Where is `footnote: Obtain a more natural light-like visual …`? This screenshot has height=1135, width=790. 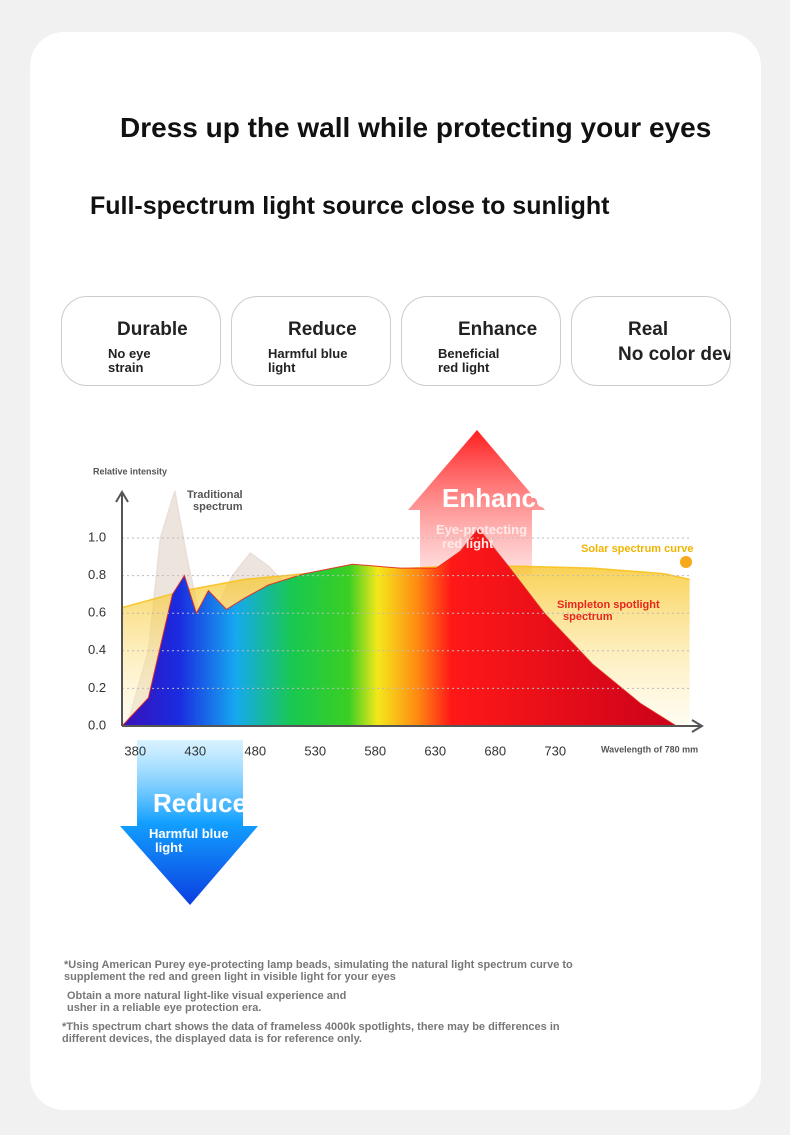
footnote: Obtain a more natural light-like visual … is located at coordinates (207, 1002).